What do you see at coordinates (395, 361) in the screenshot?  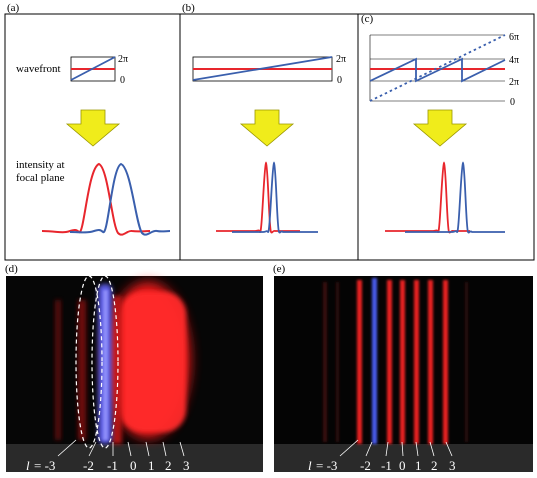 I see `beams-e` at bounding box center [395, 361].